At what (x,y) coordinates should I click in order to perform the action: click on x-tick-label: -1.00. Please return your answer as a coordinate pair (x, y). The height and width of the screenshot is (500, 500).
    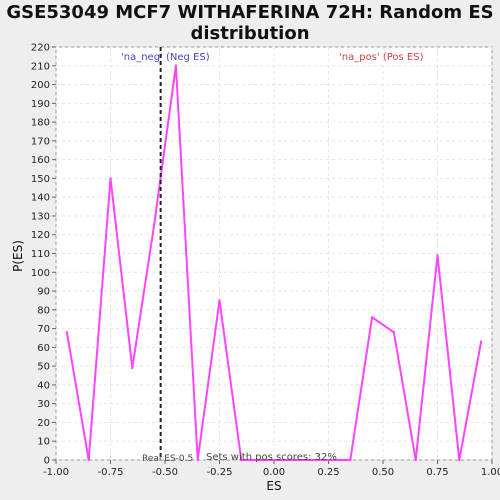
    Looking at the image, I should click on (56, 472).